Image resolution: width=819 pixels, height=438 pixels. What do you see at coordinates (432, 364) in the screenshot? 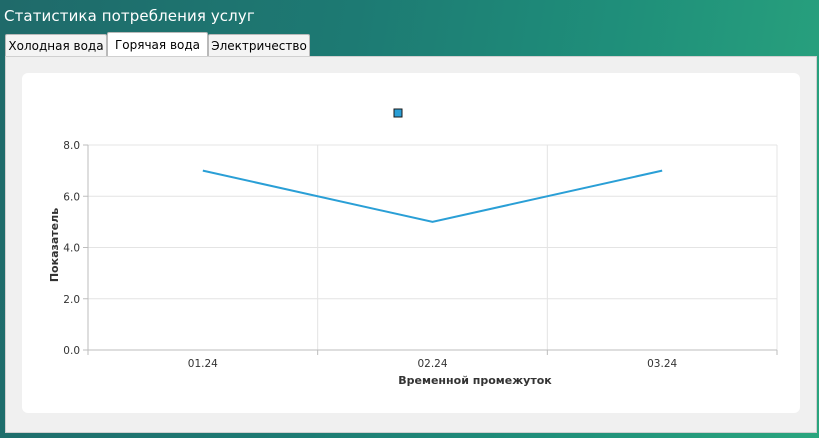
I see `x-tick-label: 02.24` at bounding box center [432, 364].